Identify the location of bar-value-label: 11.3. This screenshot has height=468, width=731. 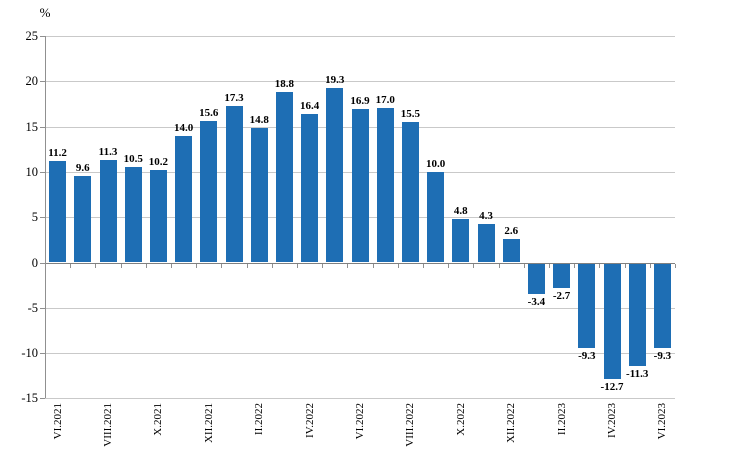
(108, 152).